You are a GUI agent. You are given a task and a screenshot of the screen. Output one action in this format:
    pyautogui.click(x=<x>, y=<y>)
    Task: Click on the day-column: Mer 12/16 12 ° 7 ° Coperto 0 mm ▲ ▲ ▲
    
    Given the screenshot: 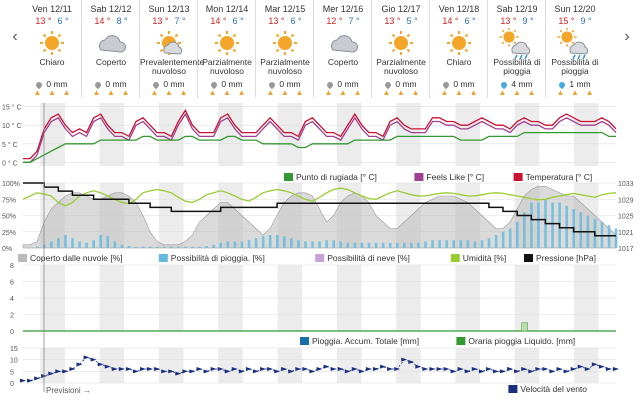 What is the action you would take?
    pyautogui.click(x=342, y=49)
    